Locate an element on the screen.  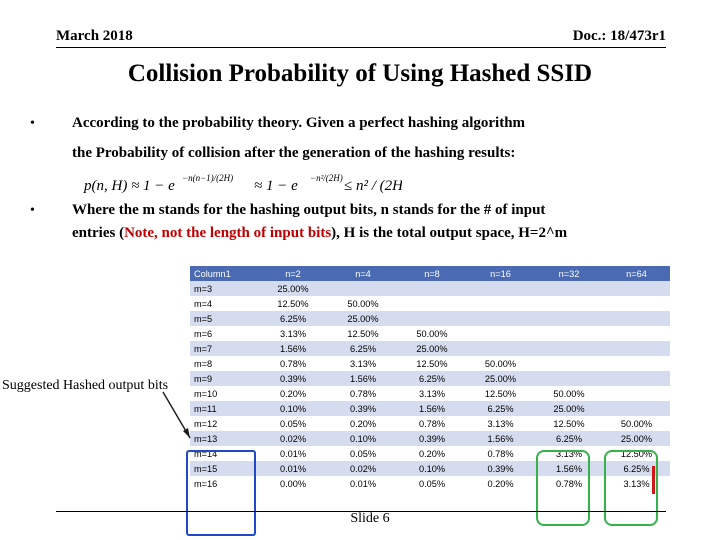
column-header: n=4 is located at coordinates (363, 273).